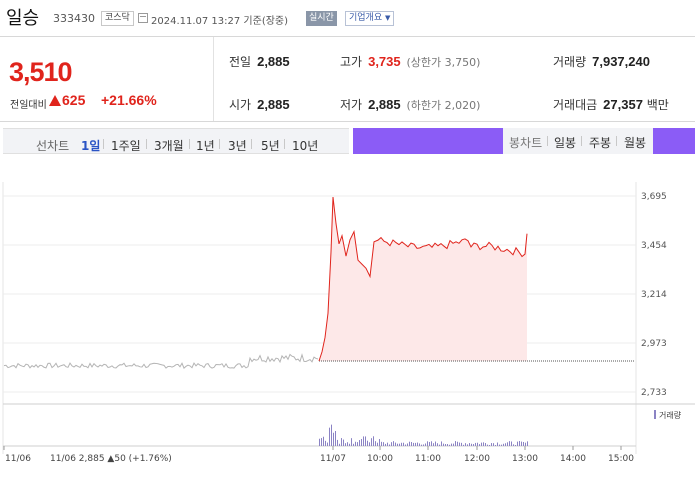 This screenshot has width=695, height=478. What do you see at coordinates (161, 361) in the screenshot?
I see `prev-day-line` at bounding box center [161, 361].